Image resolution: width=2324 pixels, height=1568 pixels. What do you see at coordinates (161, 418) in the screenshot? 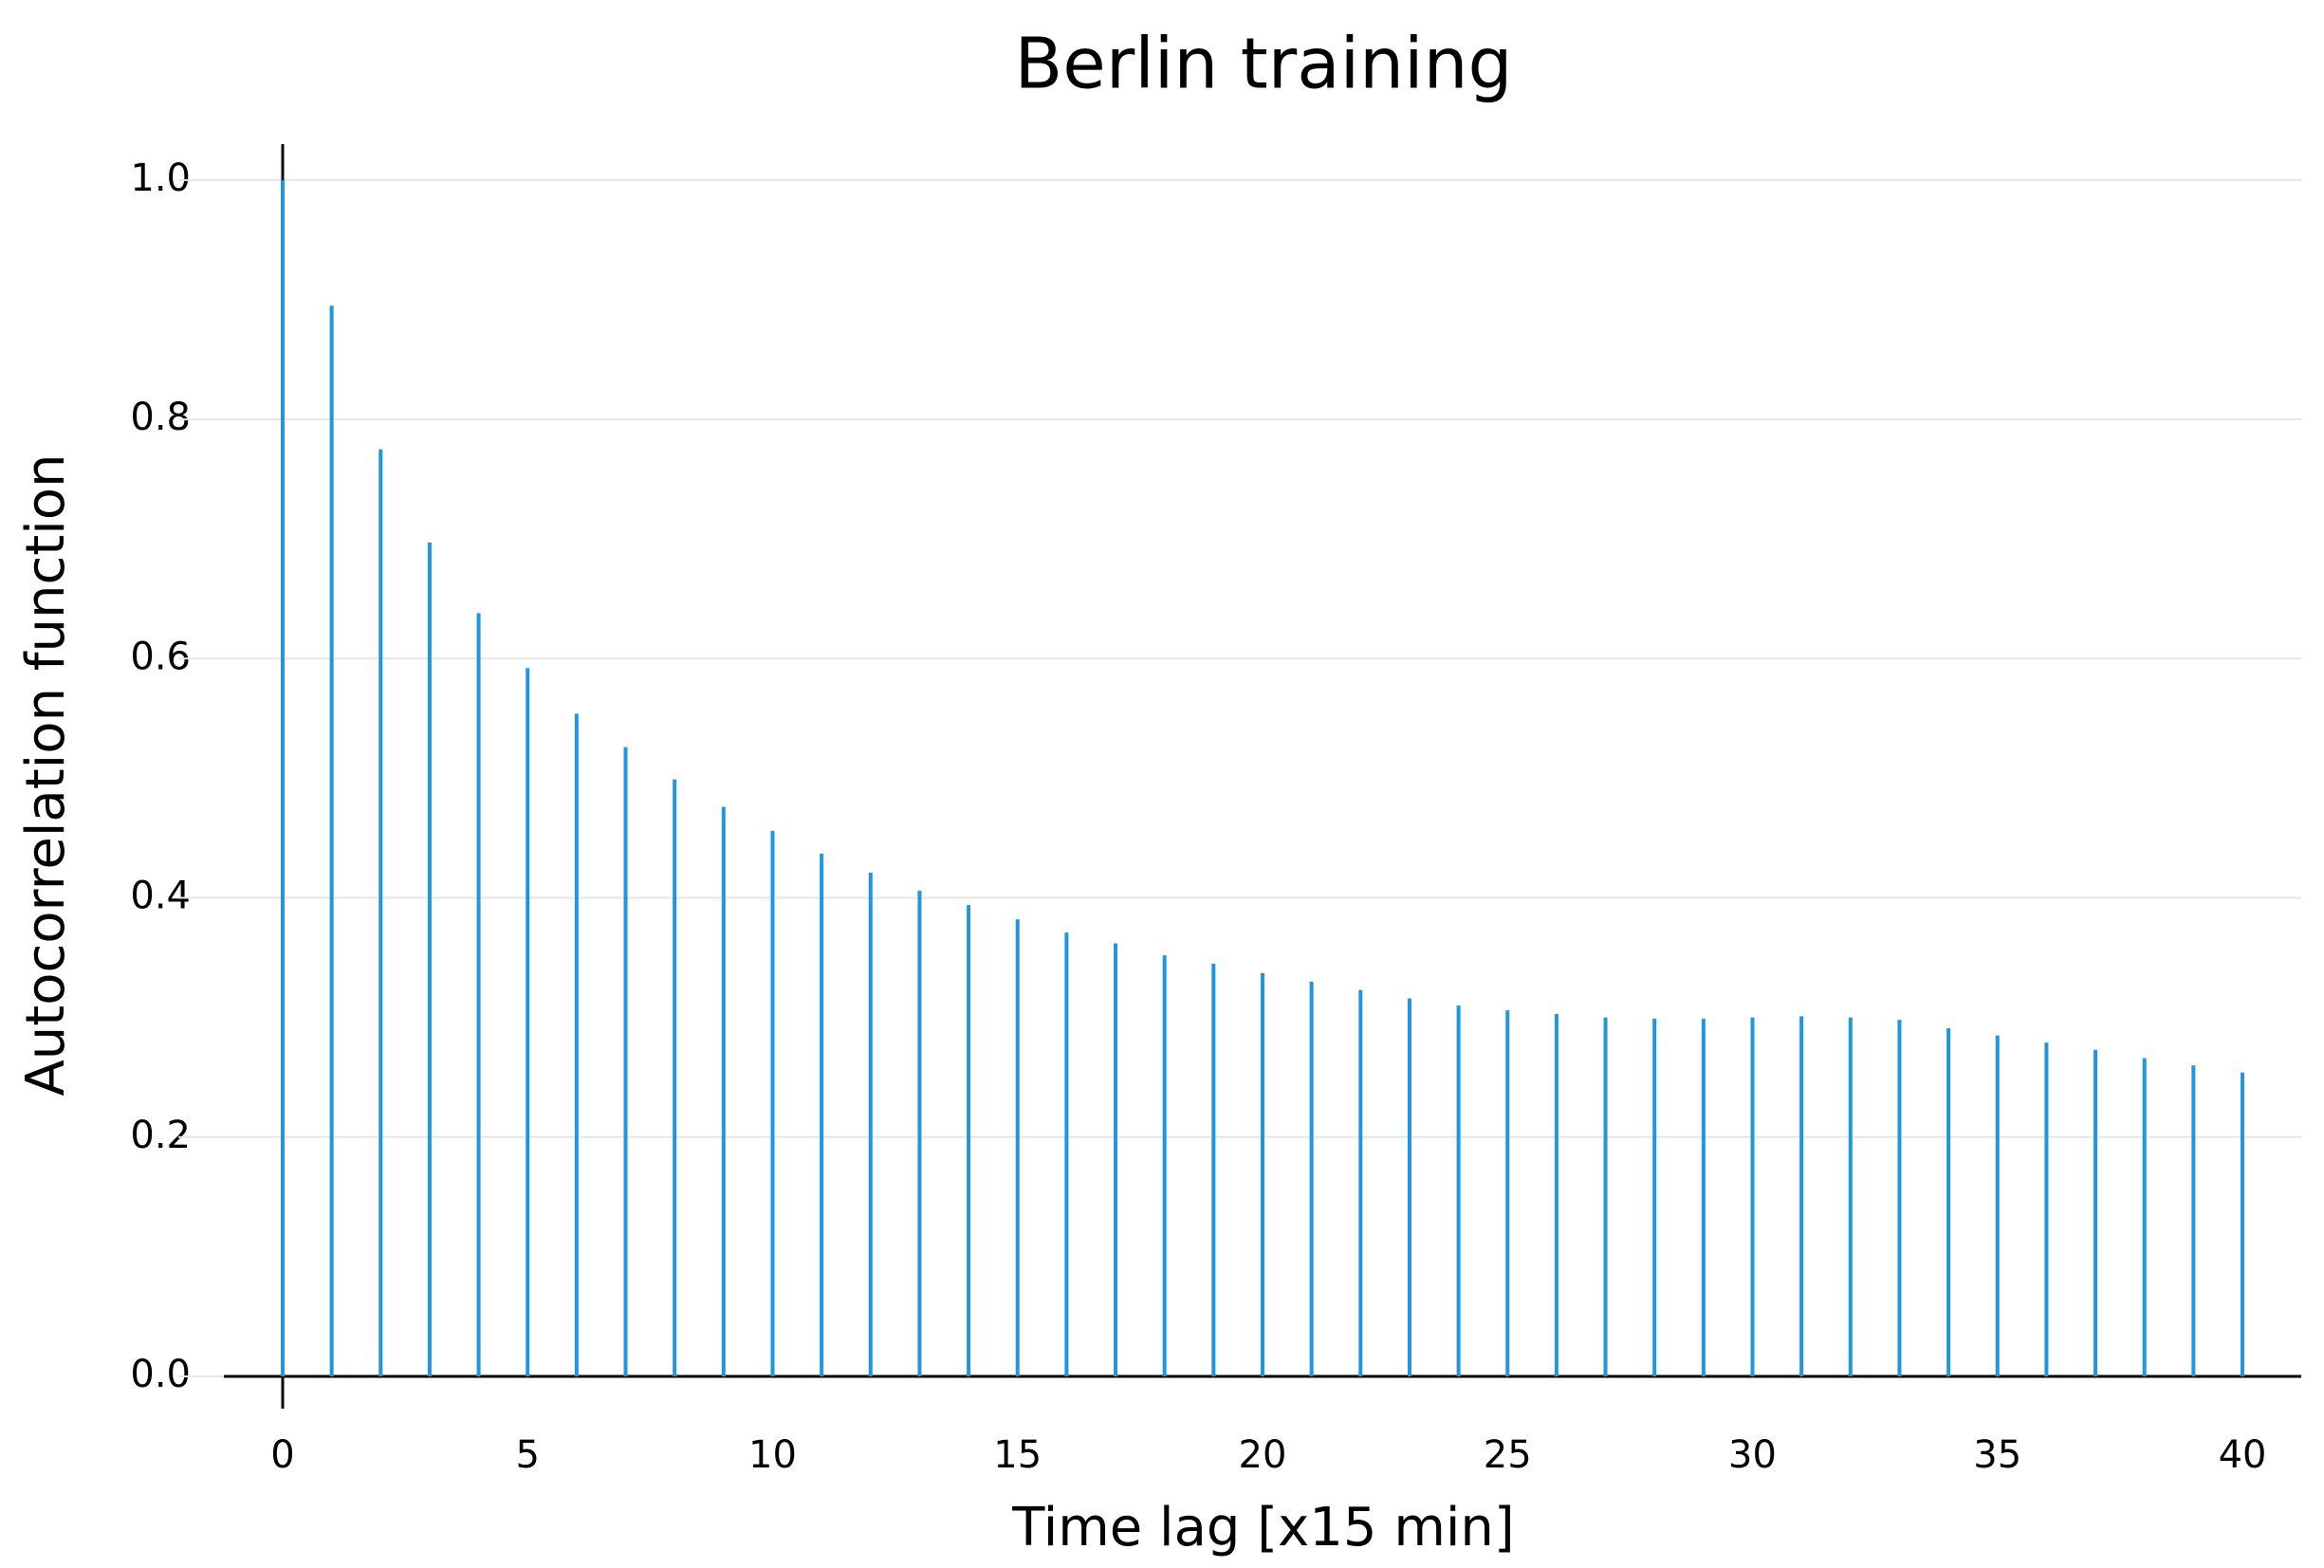
I see `y-tick-label: 0.8` at bounding box center [161, 418].